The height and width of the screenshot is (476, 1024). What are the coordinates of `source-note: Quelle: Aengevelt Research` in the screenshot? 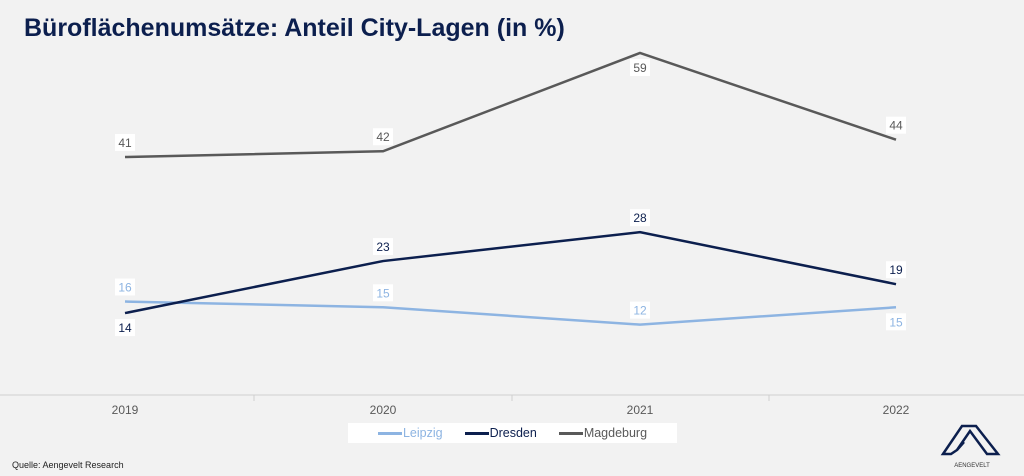 It's located at (68, 465).